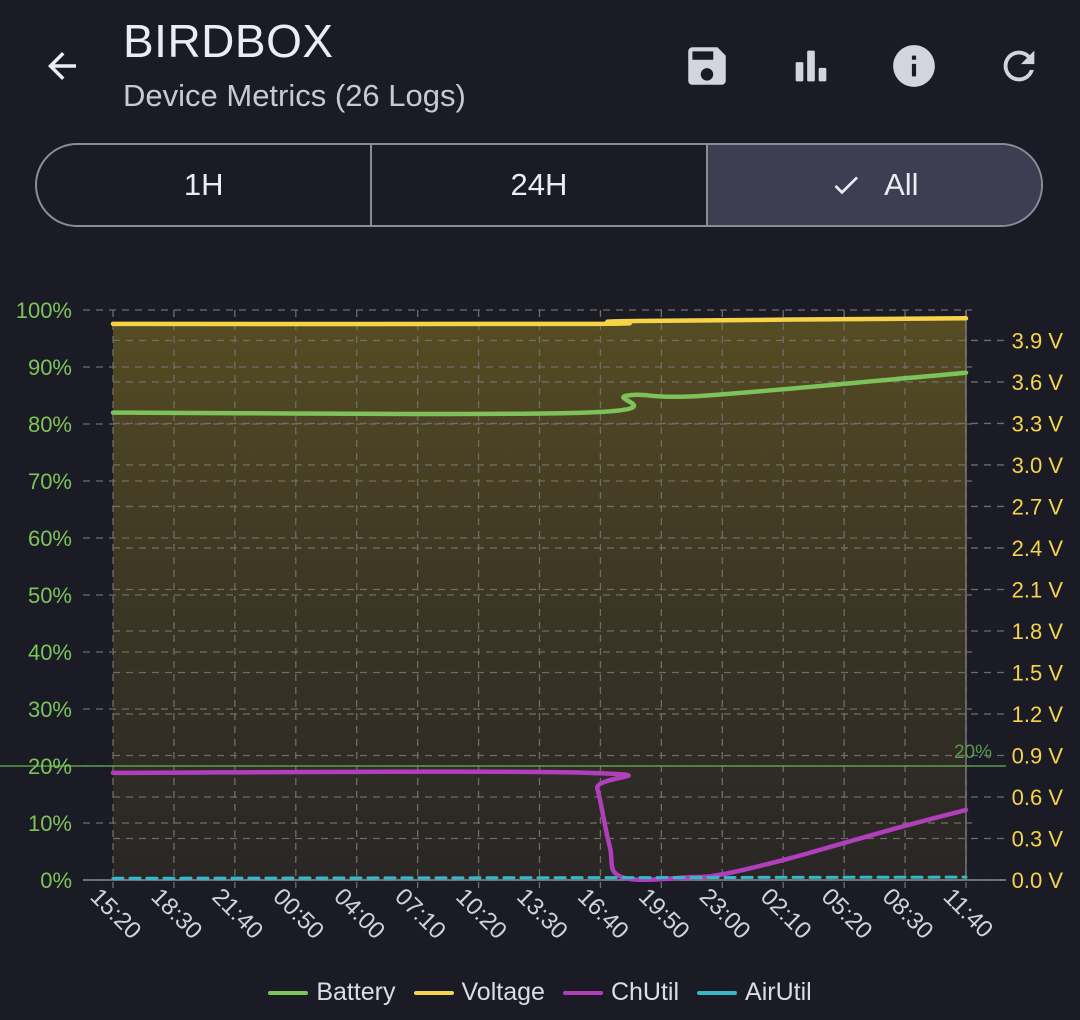  What do you see at coordinates (433, 992) in the screenshot?
I see `legend-swatch-voltage` at bounding box center [433, 992].